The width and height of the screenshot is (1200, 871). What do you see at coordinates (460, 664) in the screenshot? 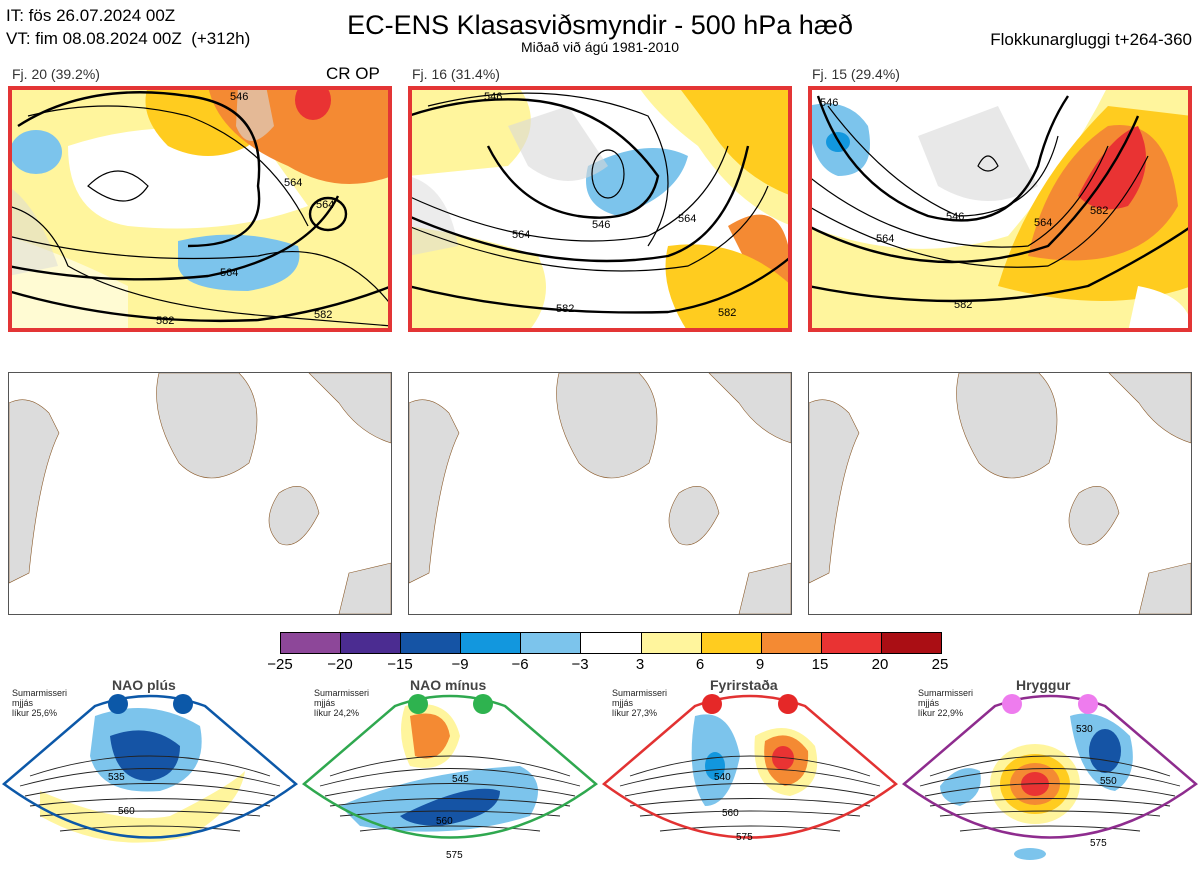
I see `colorbar-tick-label: −9` at bounding box center [460, 664].